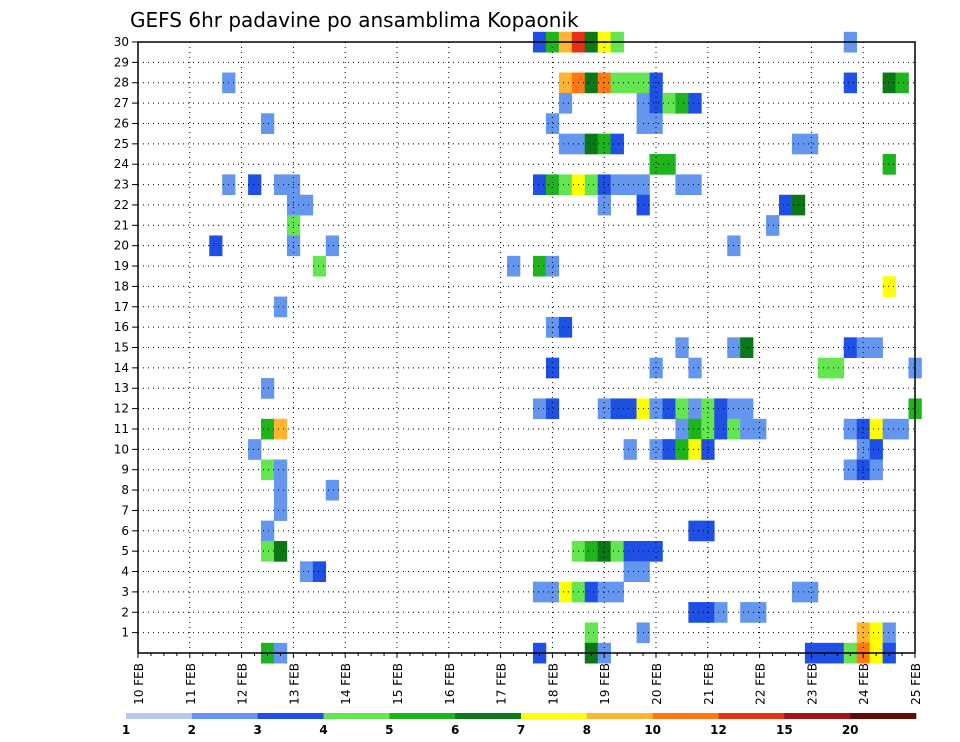 Image resolution: width=960 pixels, height=742 pixels. What do you see at coordinates (121, 123) in the screenshot?
I see `y-tick-label-26: 26` at bounding box center [121, 123].